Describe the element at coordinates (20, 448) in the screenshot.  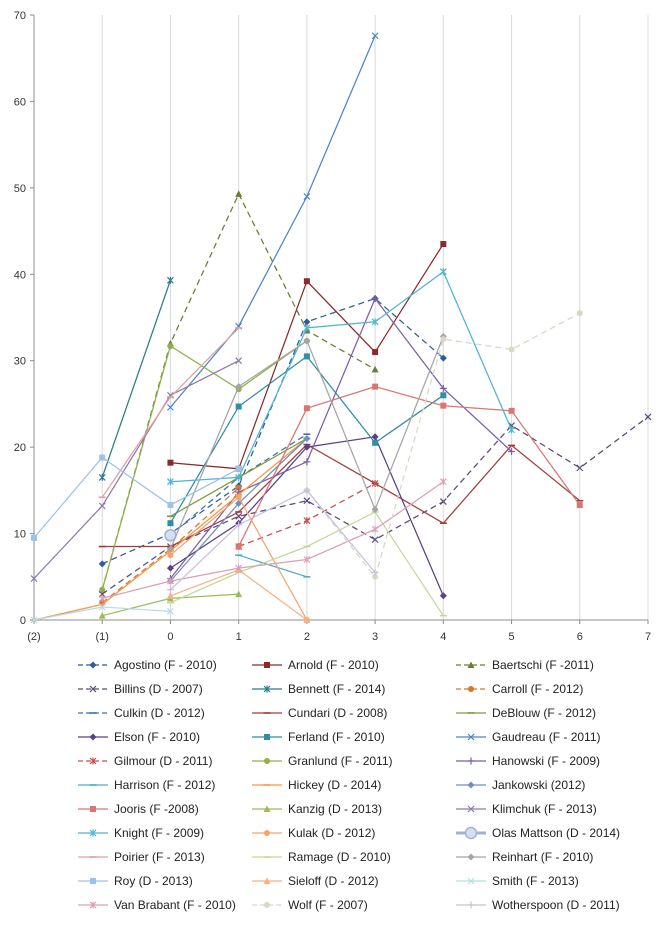
I see `y-tick-label: 20` at that location.